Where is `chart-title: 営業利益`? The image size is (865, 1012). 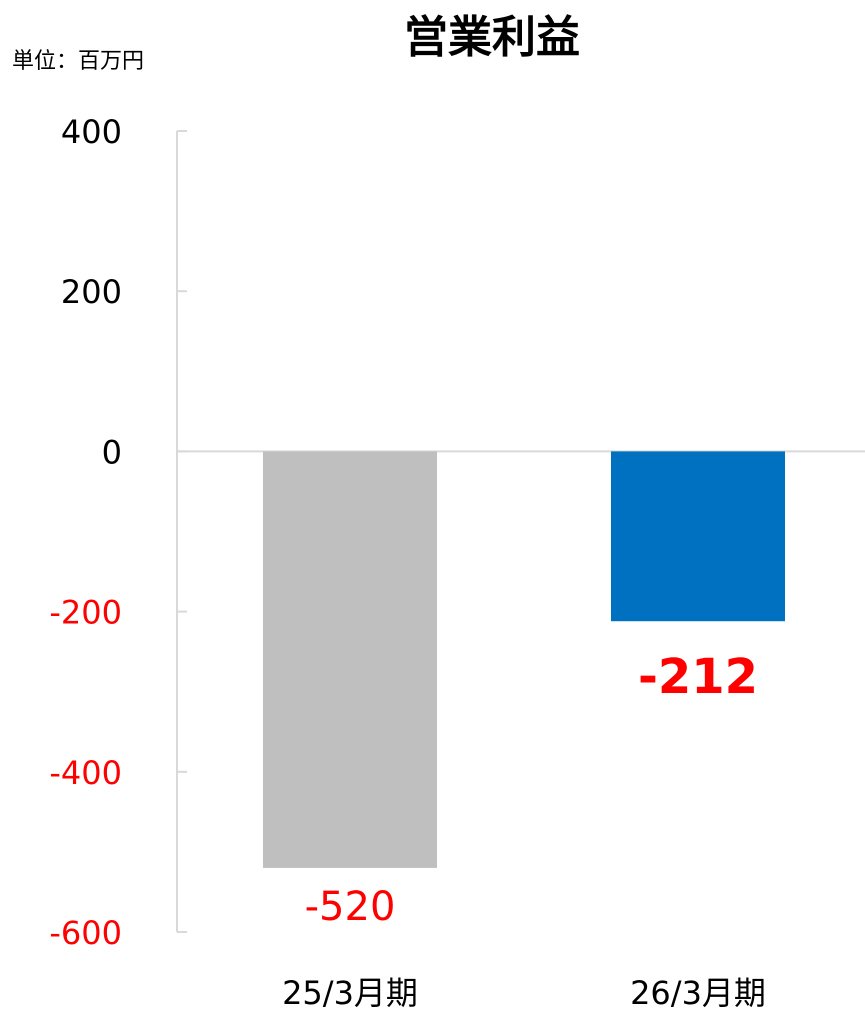 chart-title: 営業利益 is located at coordinates (492, 37).